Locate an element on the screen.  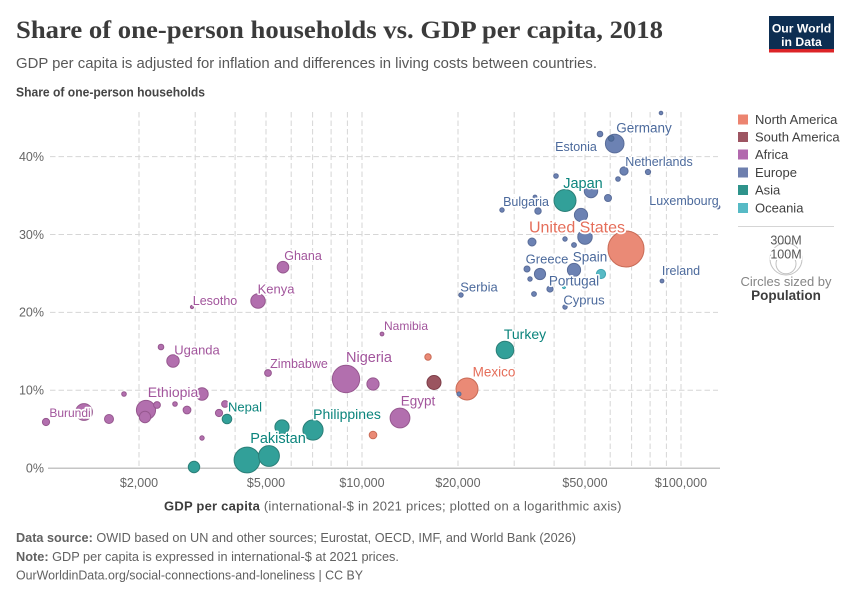
svg-text: Egypt is located at coordinates (418, 401).